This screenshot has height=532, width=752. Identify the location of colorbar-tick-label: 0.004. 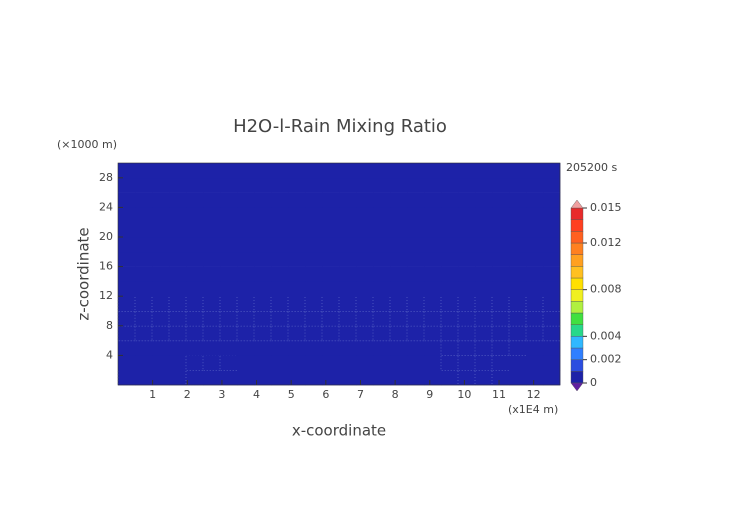
(606, 335).